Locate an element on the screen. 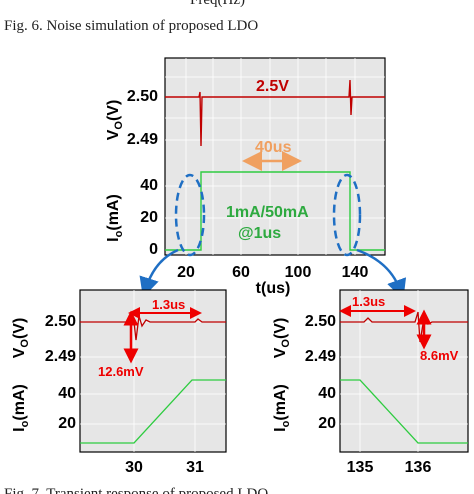 The width and height of the screenshot is (474, 494). x-tick-label: 30 is located at coordinates (134, 467).